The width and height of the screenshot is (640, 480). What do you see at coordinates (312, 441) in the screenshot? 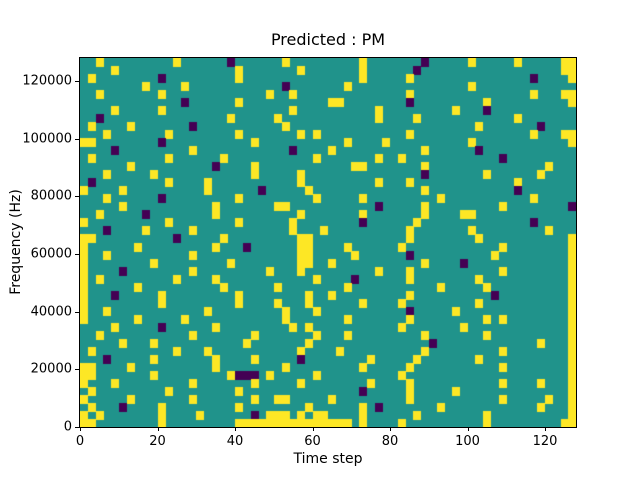
I see `x-tick-label: 60` at bounding box center [312, 441].